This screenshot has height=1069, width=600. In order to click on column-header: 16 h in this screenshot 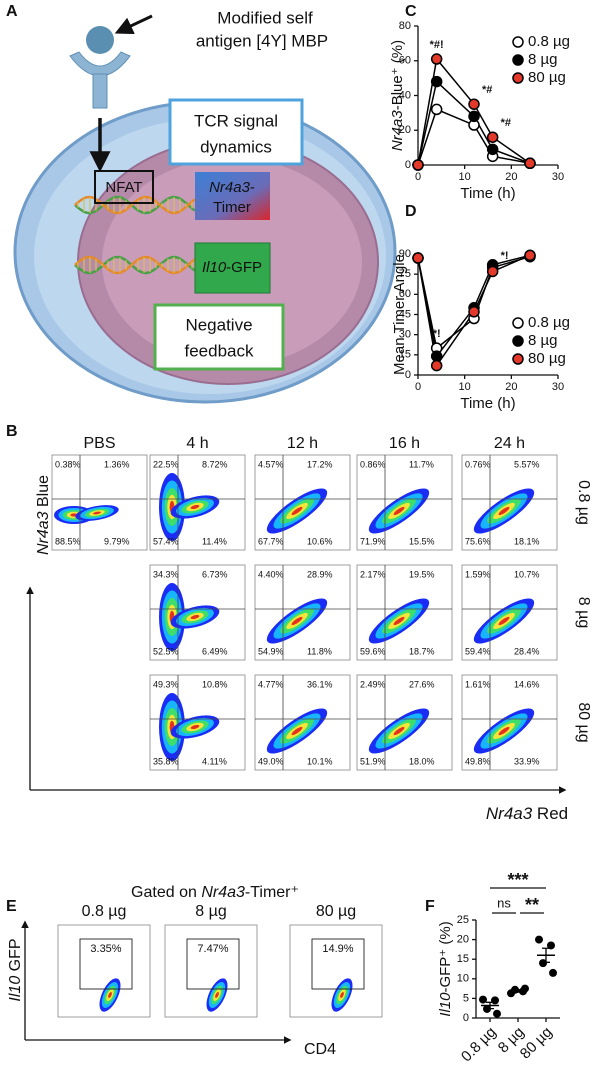, I will do `click(404, 443)`.